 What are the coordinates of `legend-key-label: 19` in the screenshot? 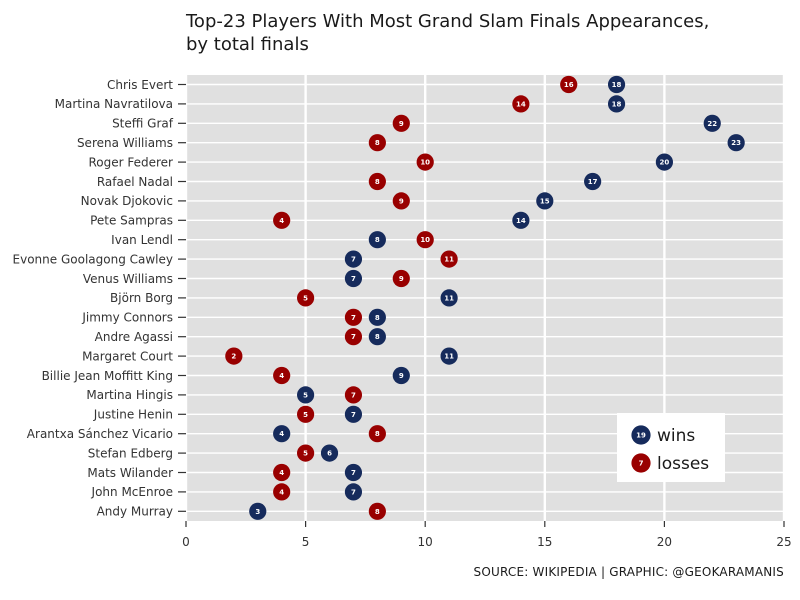 It's located at (641, 436).